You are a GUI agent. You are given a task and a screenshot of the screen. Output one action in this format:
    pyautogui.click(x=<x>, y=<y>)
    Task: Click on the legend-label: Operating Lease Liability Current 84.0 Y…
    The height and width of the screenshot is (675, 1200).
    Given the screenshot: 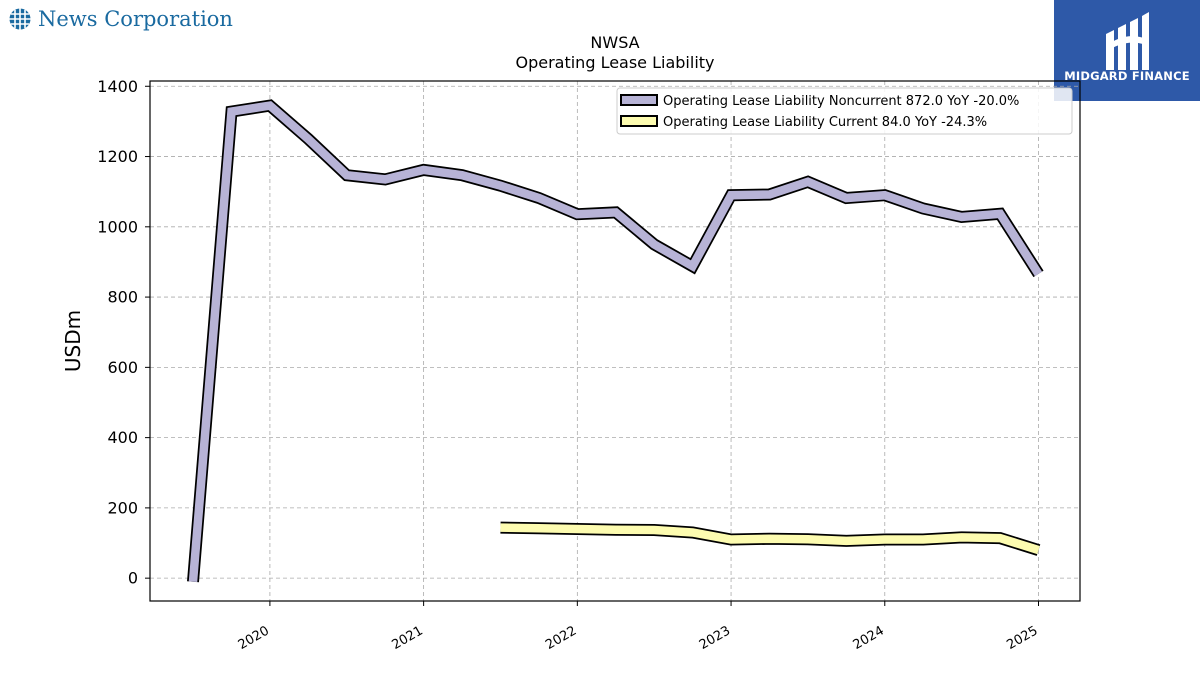 What is the action you would take?
    pyautogui.click(x=825, y=122)
    